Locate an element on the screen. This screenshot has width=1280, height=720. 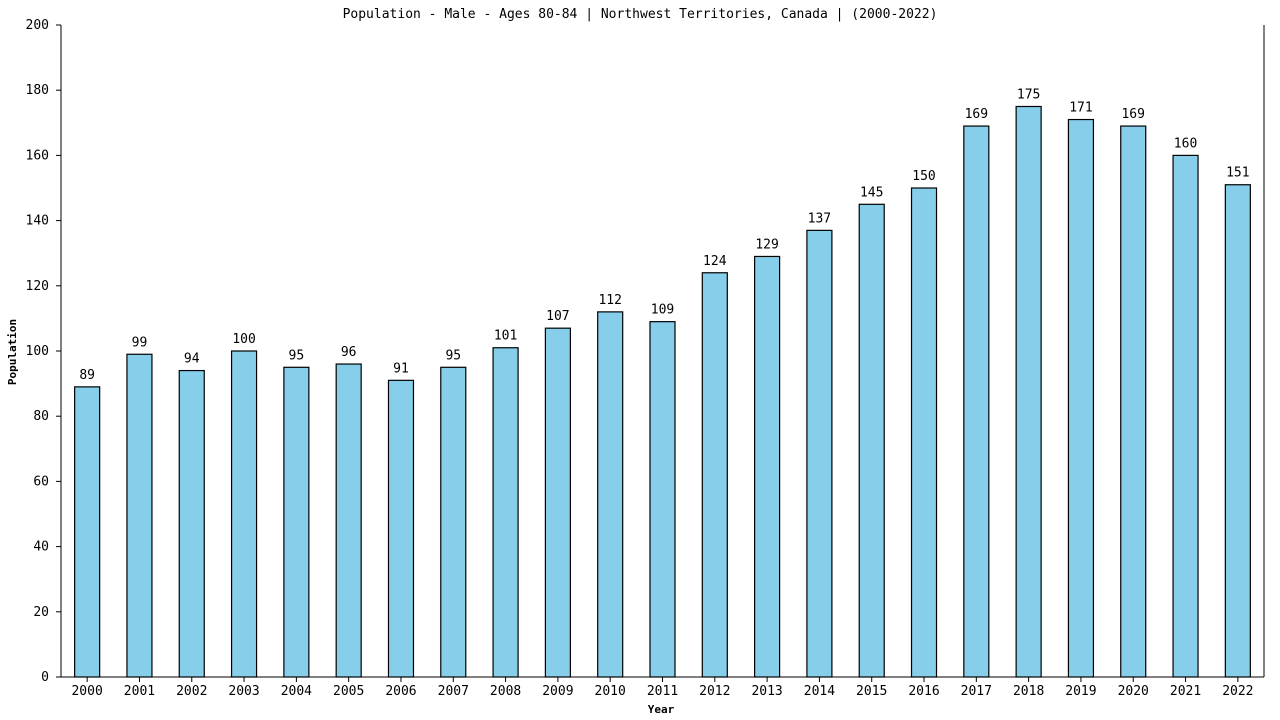
bar-value-label: 160 is located at coordinates (1185, 143).